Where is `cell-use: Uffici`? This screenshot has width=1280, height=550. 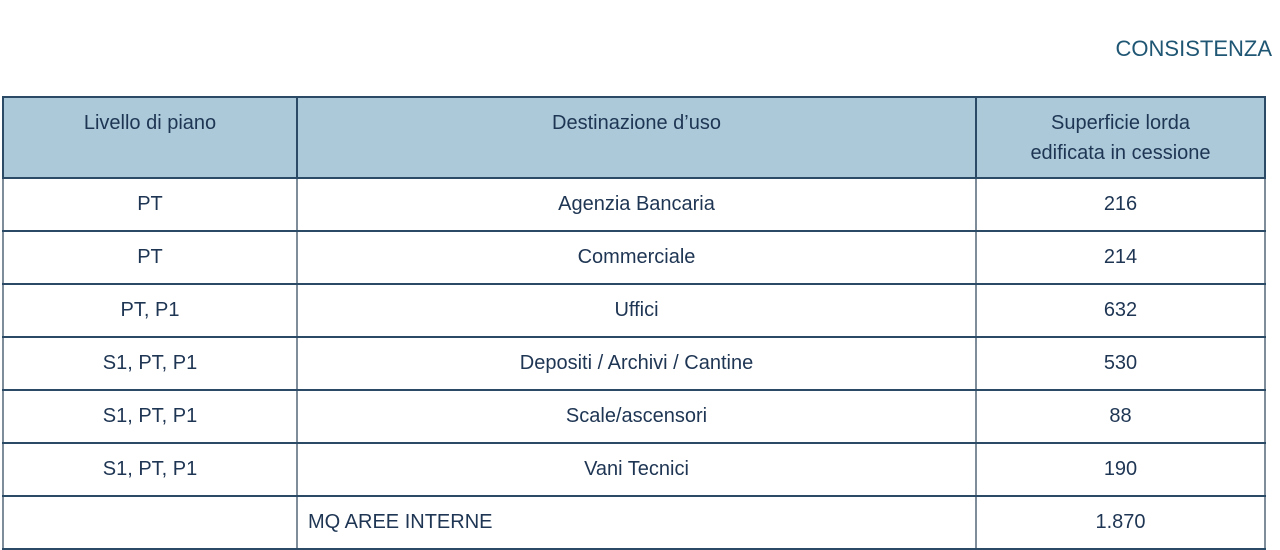 cell-use: Uffici is located at coordinates (636, 310).